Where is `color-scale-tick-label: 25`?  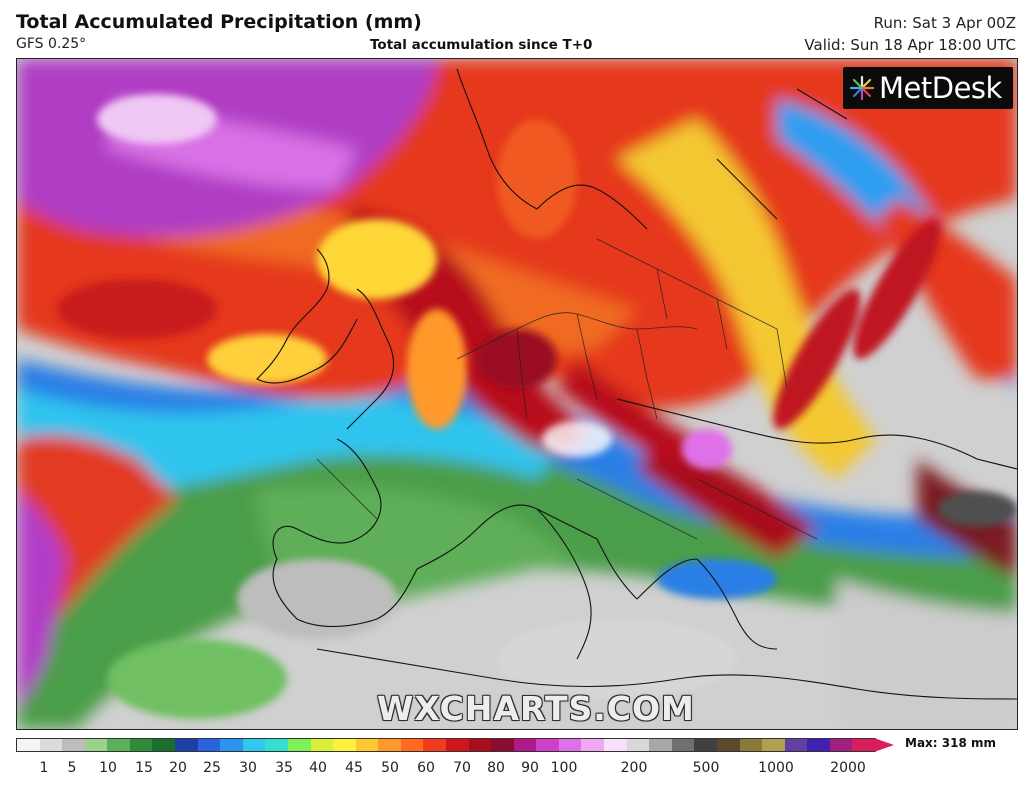 color-scale-tick-label: 25 is located at coordinates (212, 768).